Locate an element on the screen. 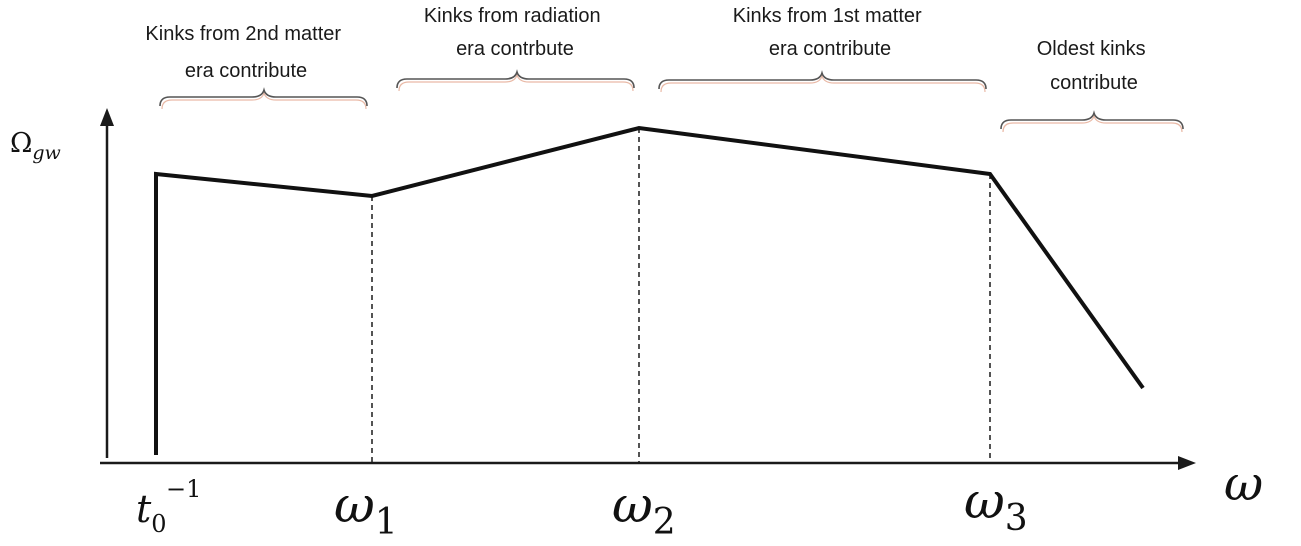 Image resolution: width=1301 pixels, height=546 pixels. brace-second-matter-shadow is located at coordinates (264, 100).